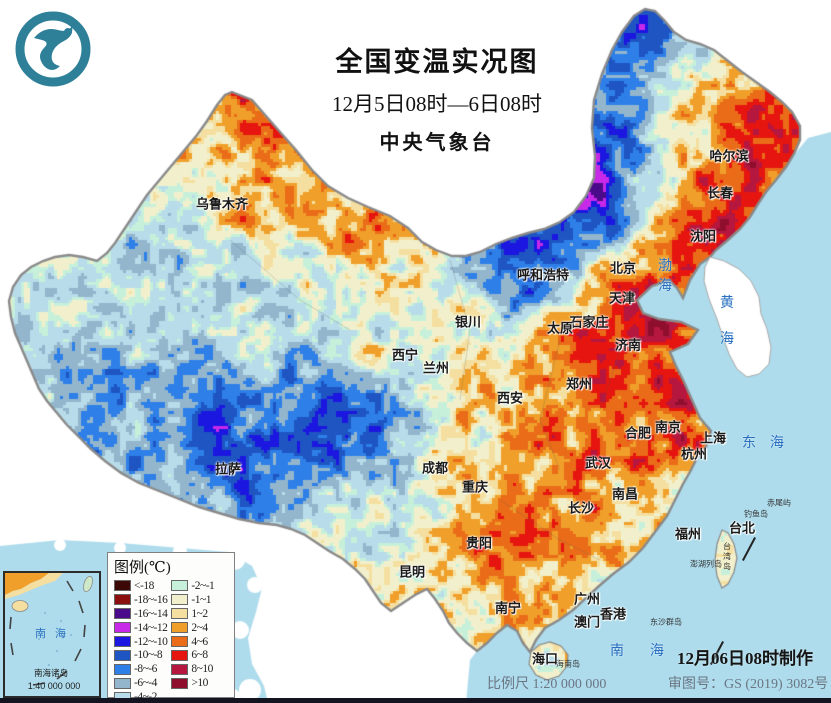 This screenshot has width=831, height=703. I want to click on city-label: 乌鲁木齐, so click(222, 204).